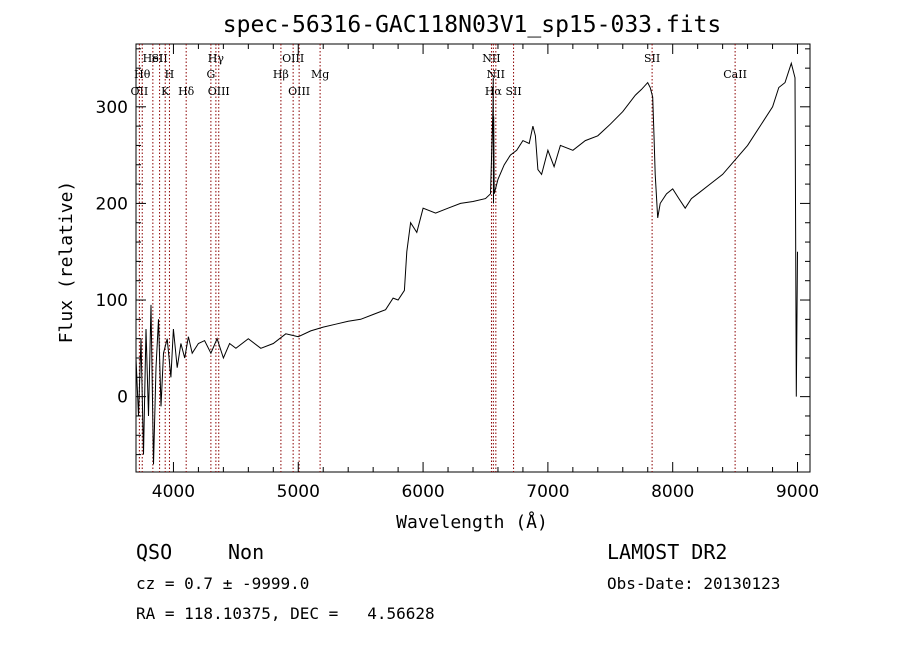  Describe the element at coordinates (547, 492) in the screenshot. I see `x-tick-label: 7000` at that location.